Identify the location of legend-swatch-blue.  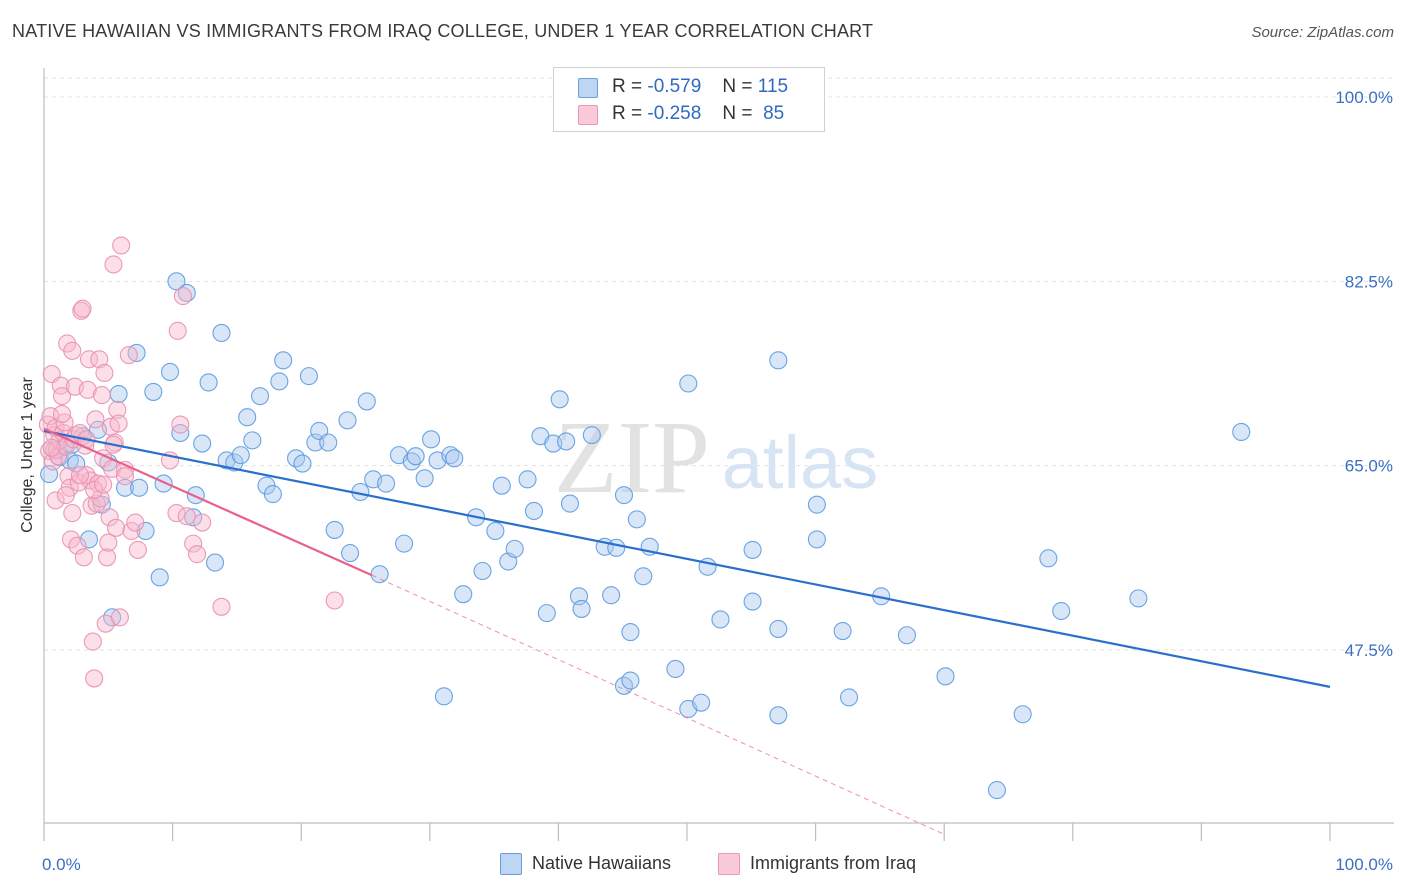
(588, 88).